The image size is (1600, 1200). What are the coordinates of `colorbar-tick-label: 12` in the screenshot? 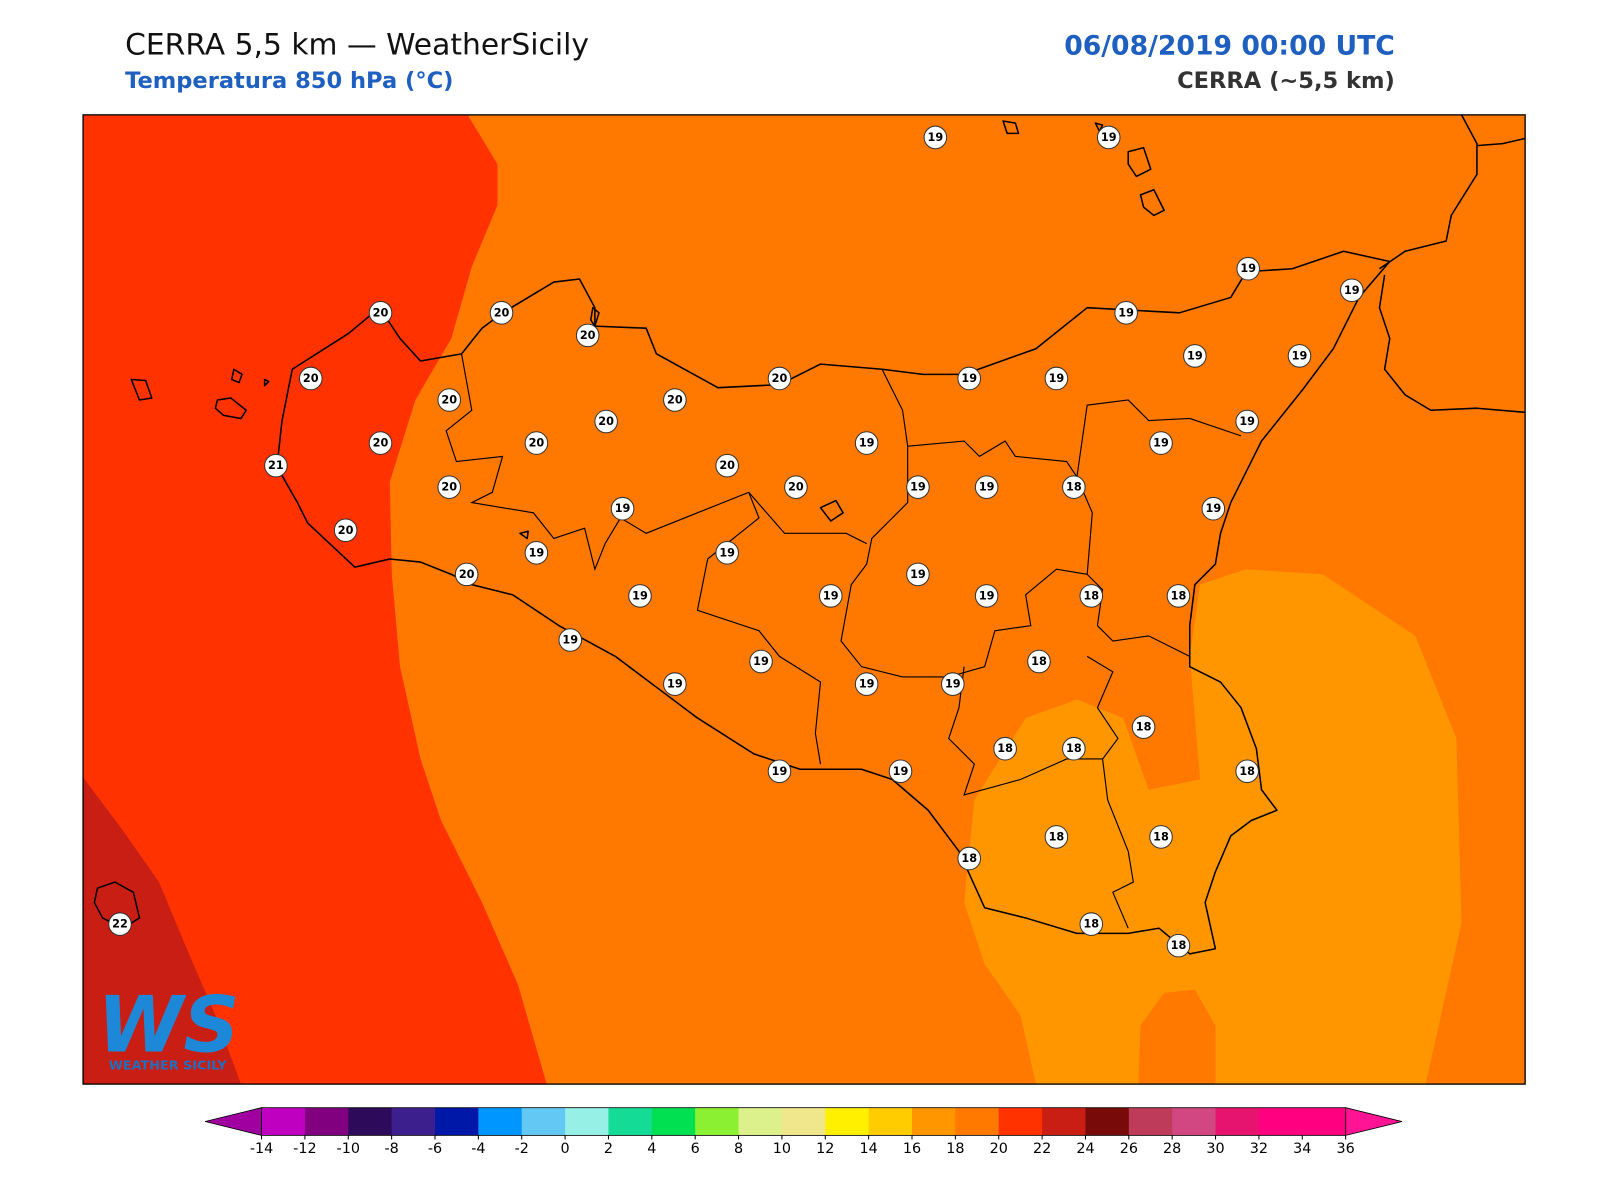 It's located at (825, 1149).